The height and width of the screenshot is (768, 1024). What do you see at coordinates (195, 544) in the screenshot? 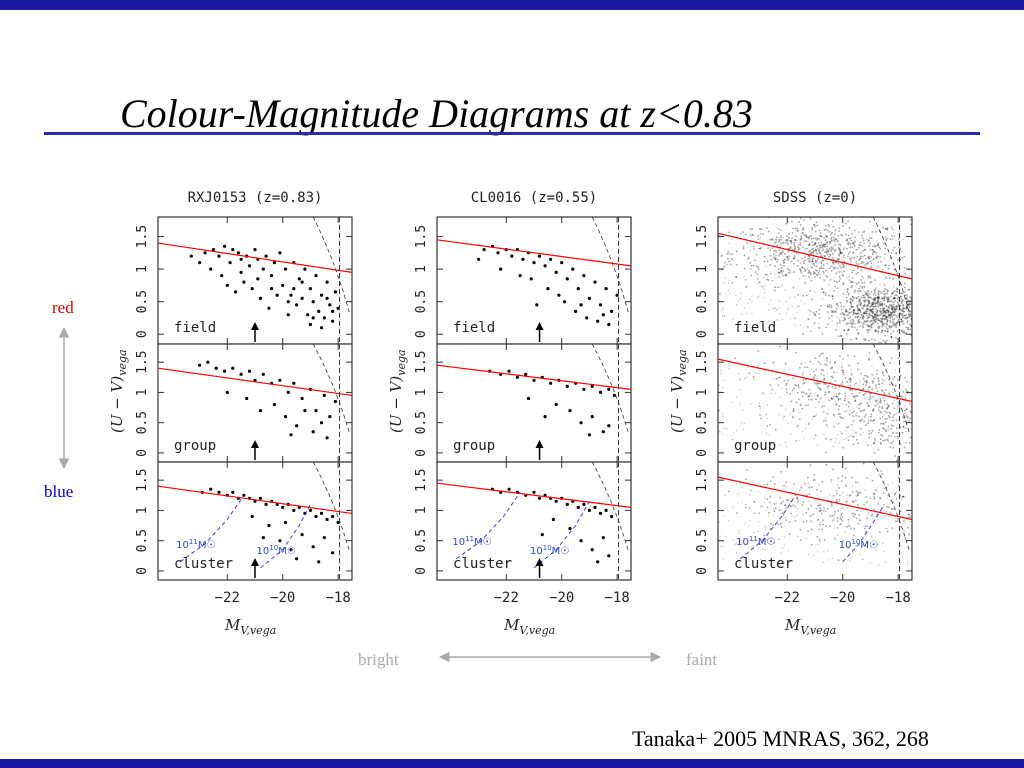
I see `mass-track-label: 1011M☉` at bounding box center [195, 544].